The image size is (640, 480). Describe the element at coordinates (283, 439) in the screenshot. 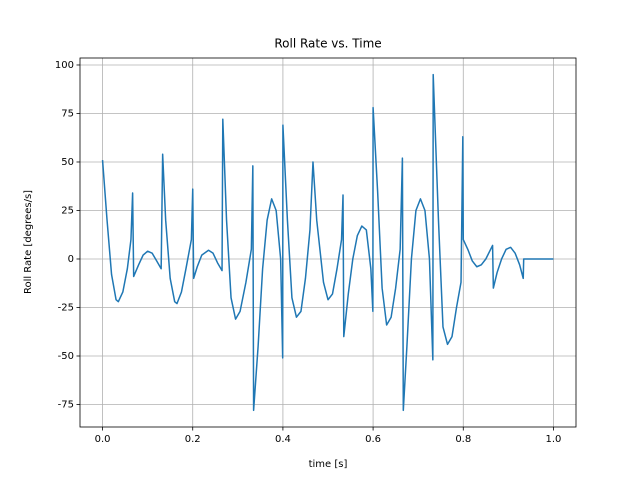

I see `x-tick-label: 0.4` at that location.